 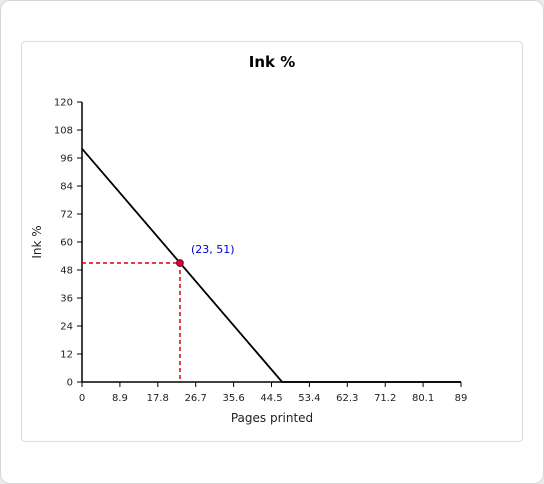 What do you see at coordinates (272, 418) in the screenshot?
I see `x-axis-label: Pages printed` at bounding box center [272, 418].